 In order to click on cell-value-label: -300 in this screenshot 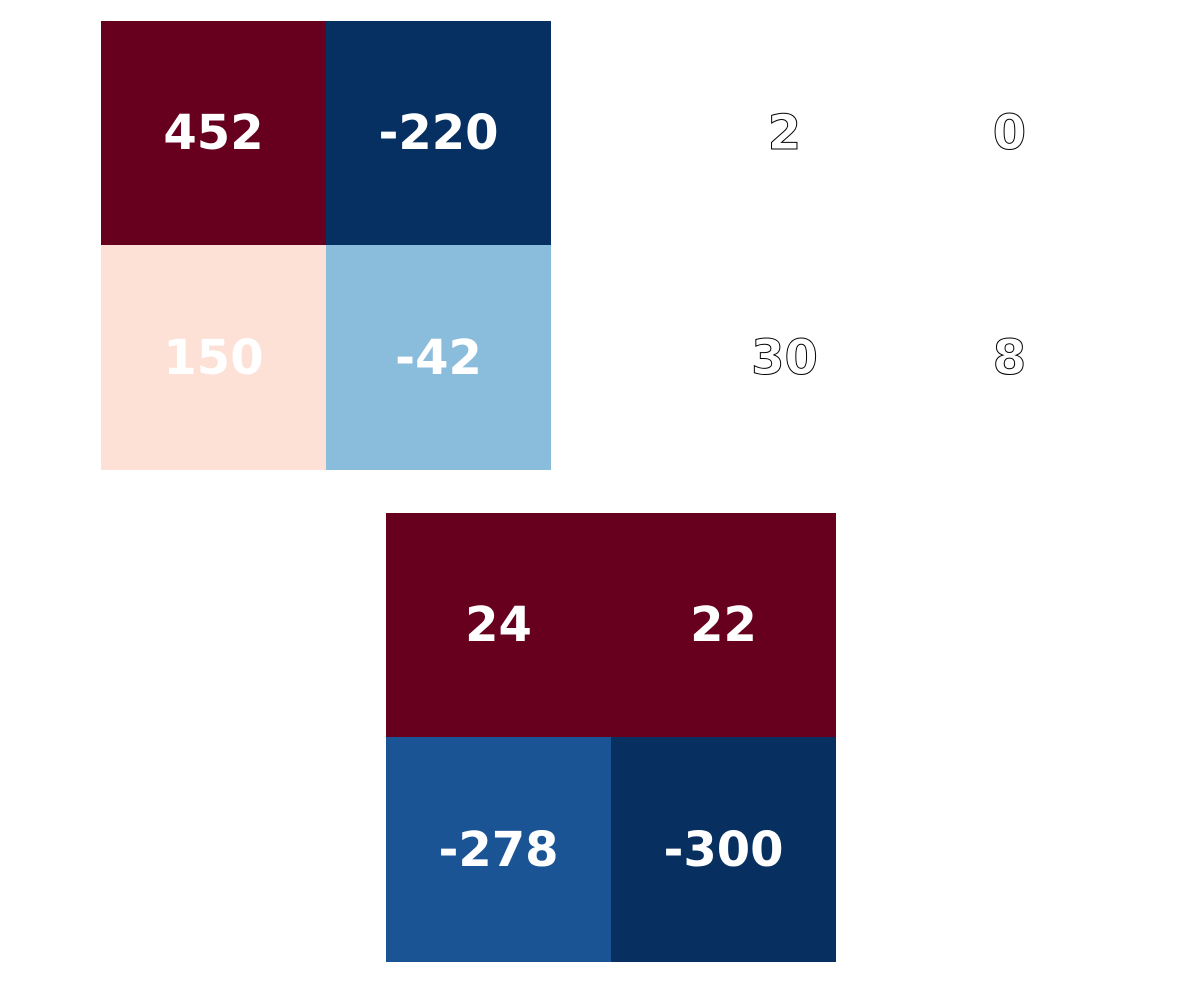, I will do `click(723, 849)`.